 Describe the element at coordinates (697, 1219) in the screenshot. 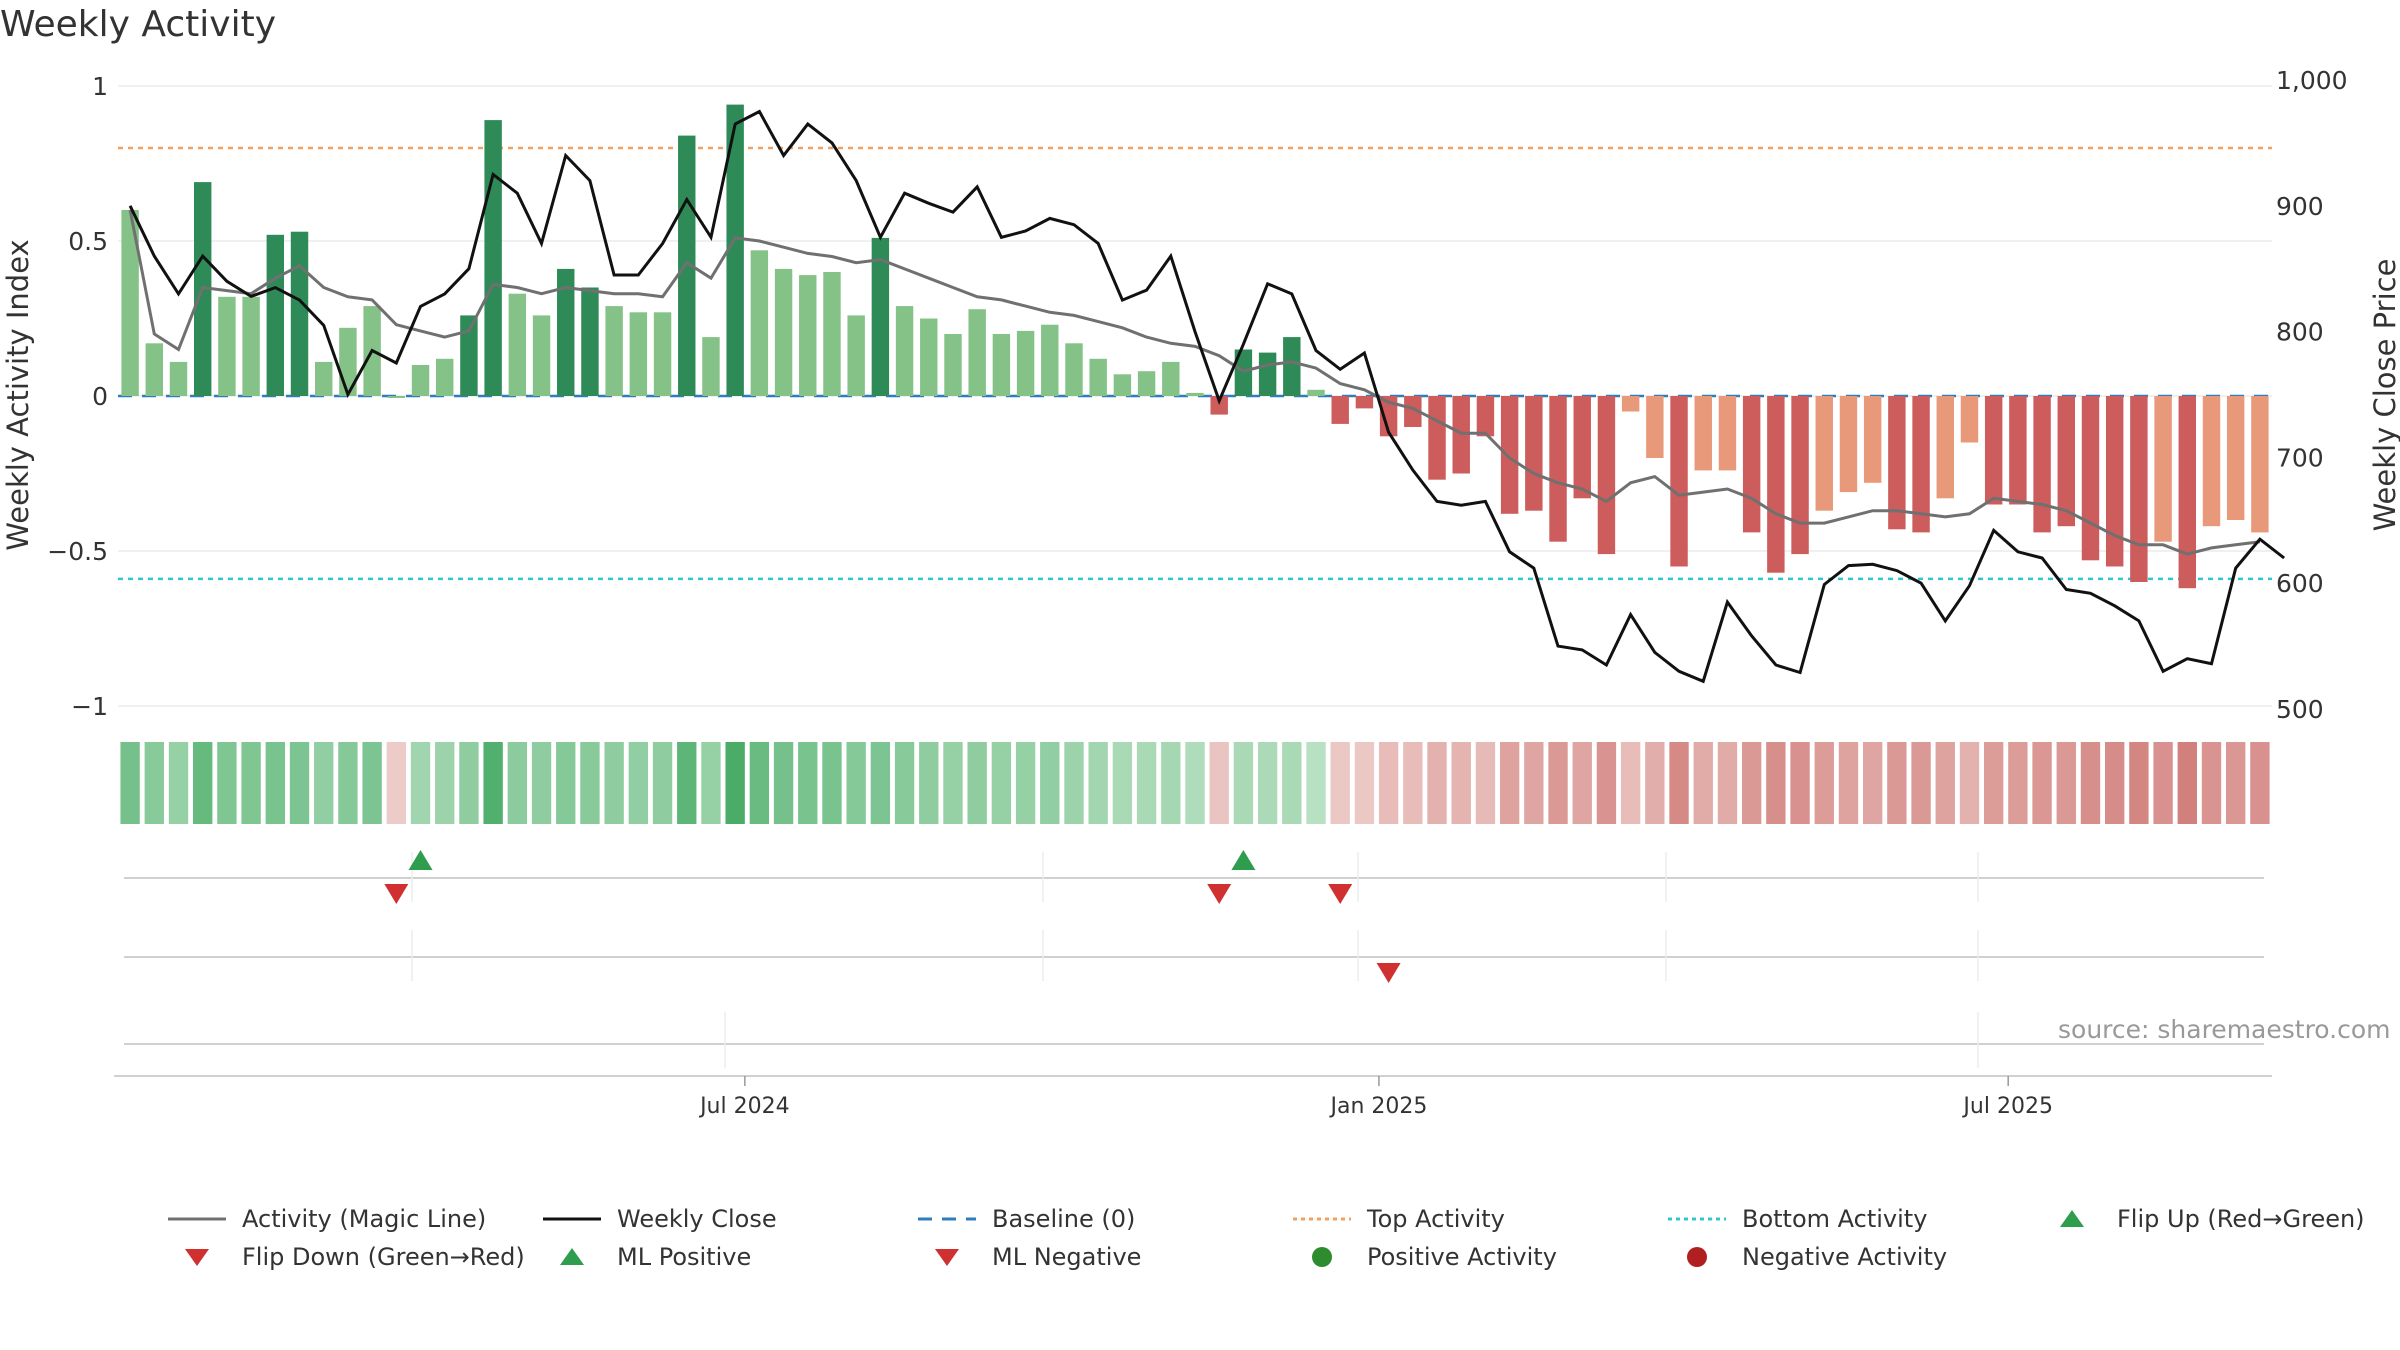

I see `legend-label: Weekly Close` at that location.